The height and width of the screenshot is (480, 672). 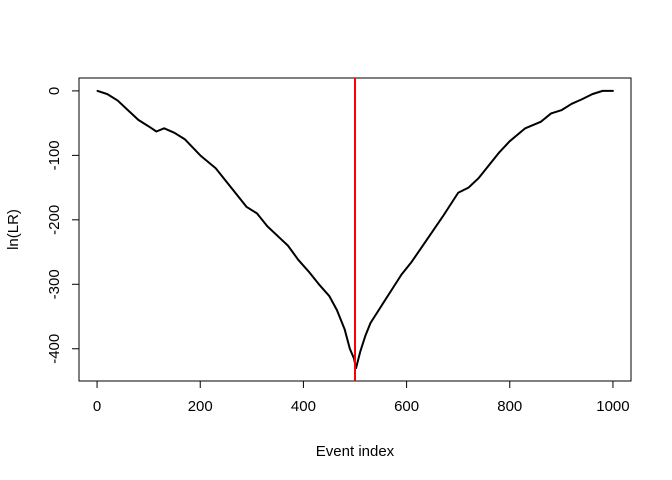 What do you see at coordinates (612, 406) in the screenshot?
I see `x-tick-label: 1000` at bounding box center [612, 406].